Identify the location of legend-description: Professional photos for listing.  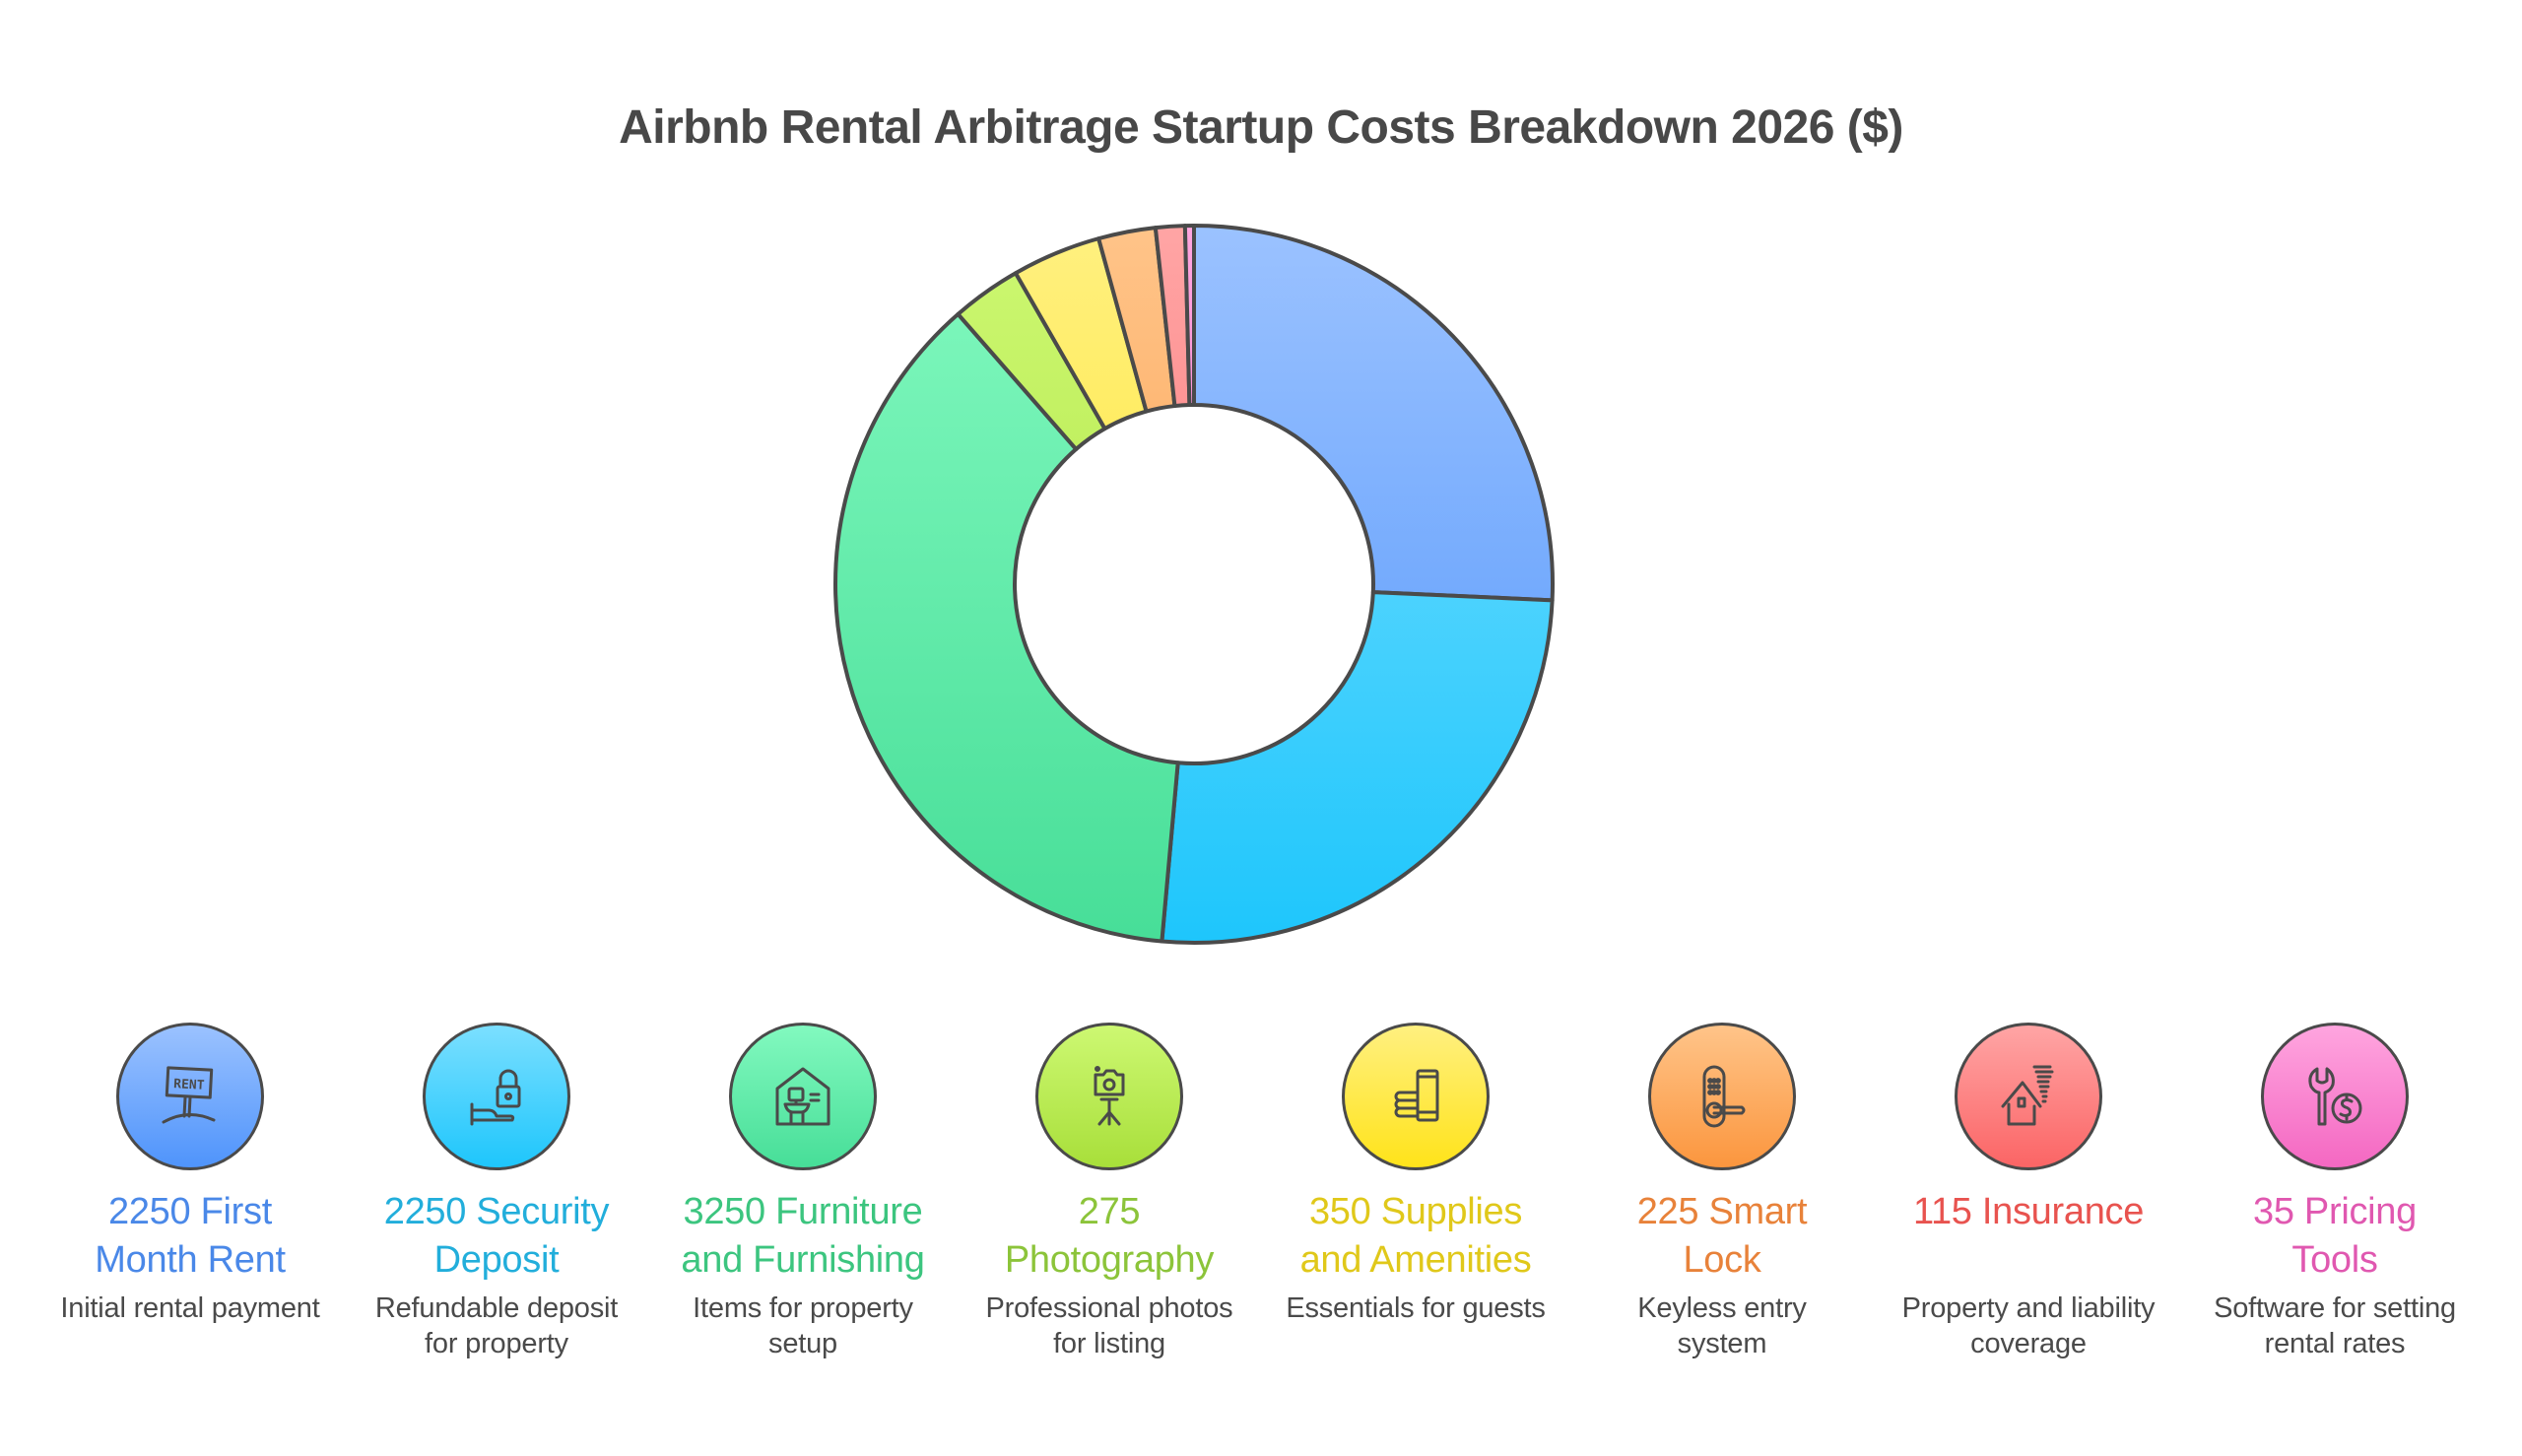
(1109, 1325).